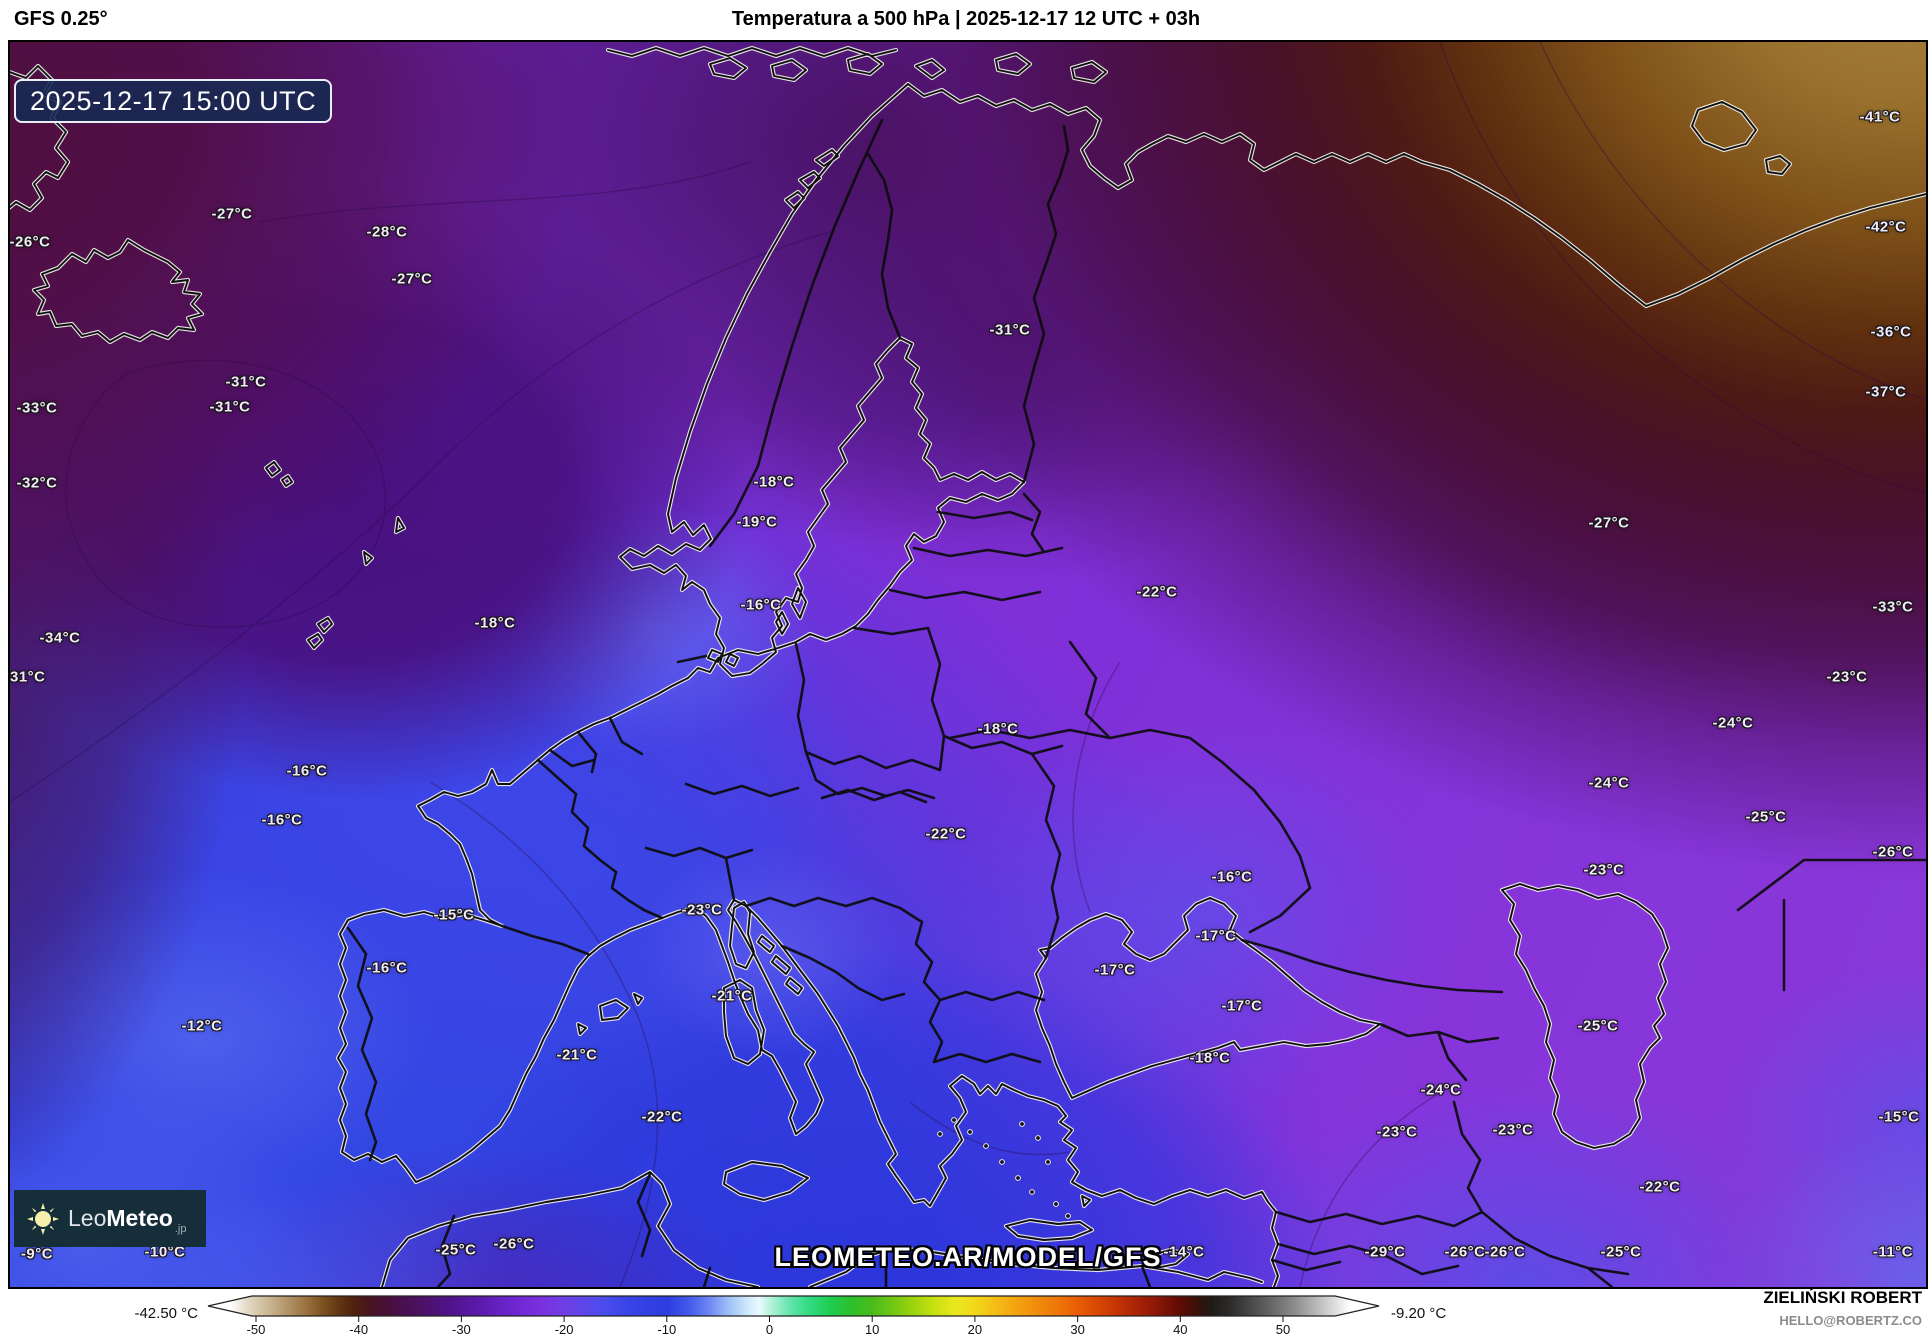 This screenshot has height=1338, width=1932. What do you see at coordinates (793, 1306) in the screenshot?
I see `colorbar-gradient-bar` at bounding box center [793, 1306].